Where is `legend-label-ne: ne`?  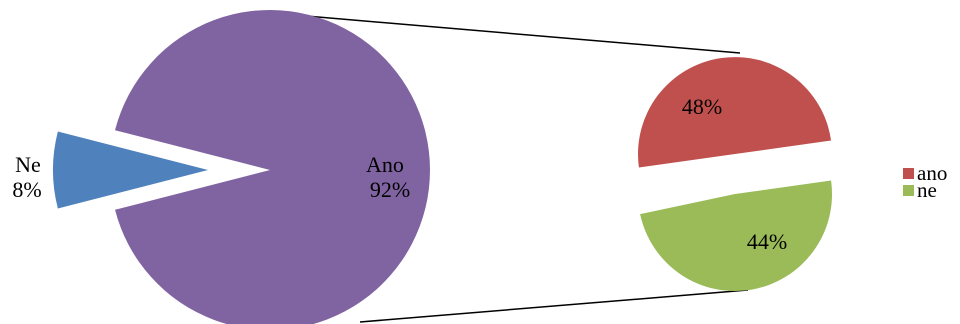 legend-label-ne: ne is located at coordinates (927, 190).